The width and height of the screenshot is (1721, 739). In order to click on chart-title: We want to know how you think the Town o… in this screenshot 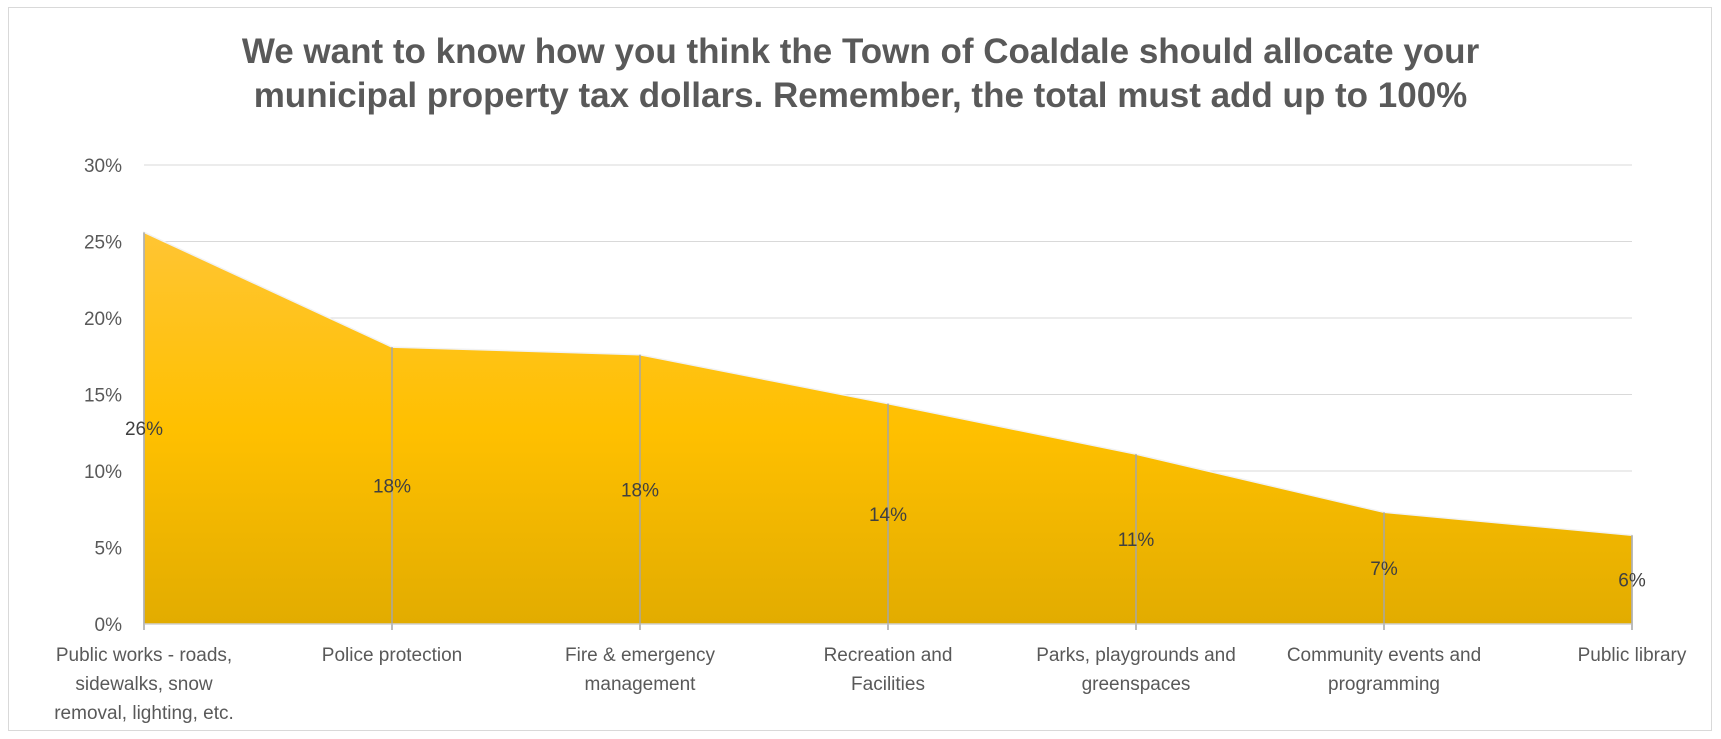, I will do `click(860, 73)`.